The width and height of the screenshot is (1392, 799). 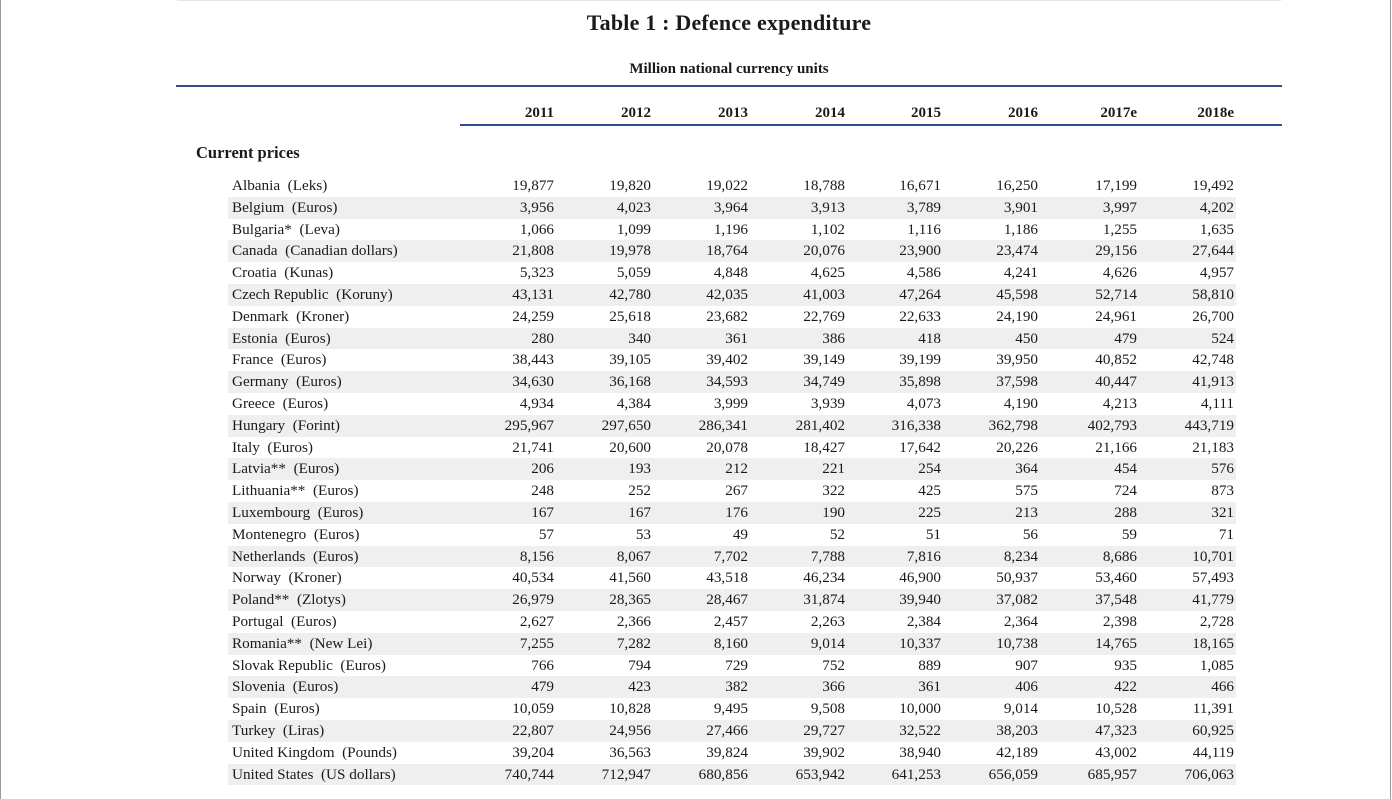 What do you see at coordinates (916, 425) in the screenshot?
I see `value-cell: 316,338` at bounding box center [916, 425].